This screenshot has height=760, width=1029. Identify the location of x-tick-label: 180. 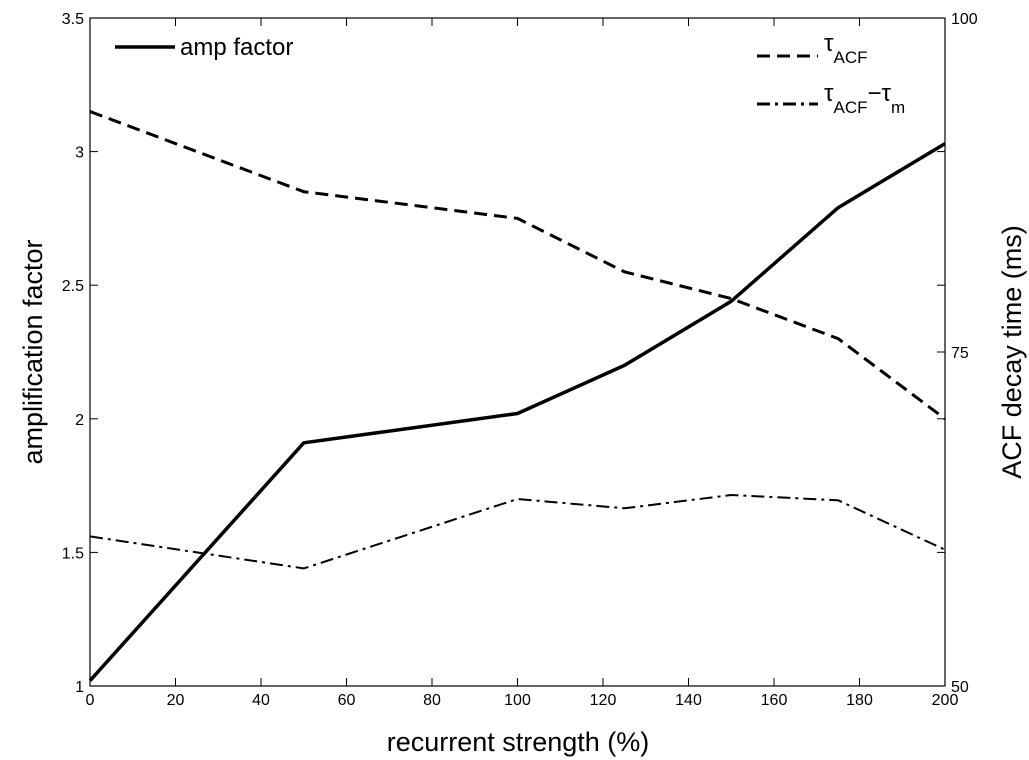
(859, 700).